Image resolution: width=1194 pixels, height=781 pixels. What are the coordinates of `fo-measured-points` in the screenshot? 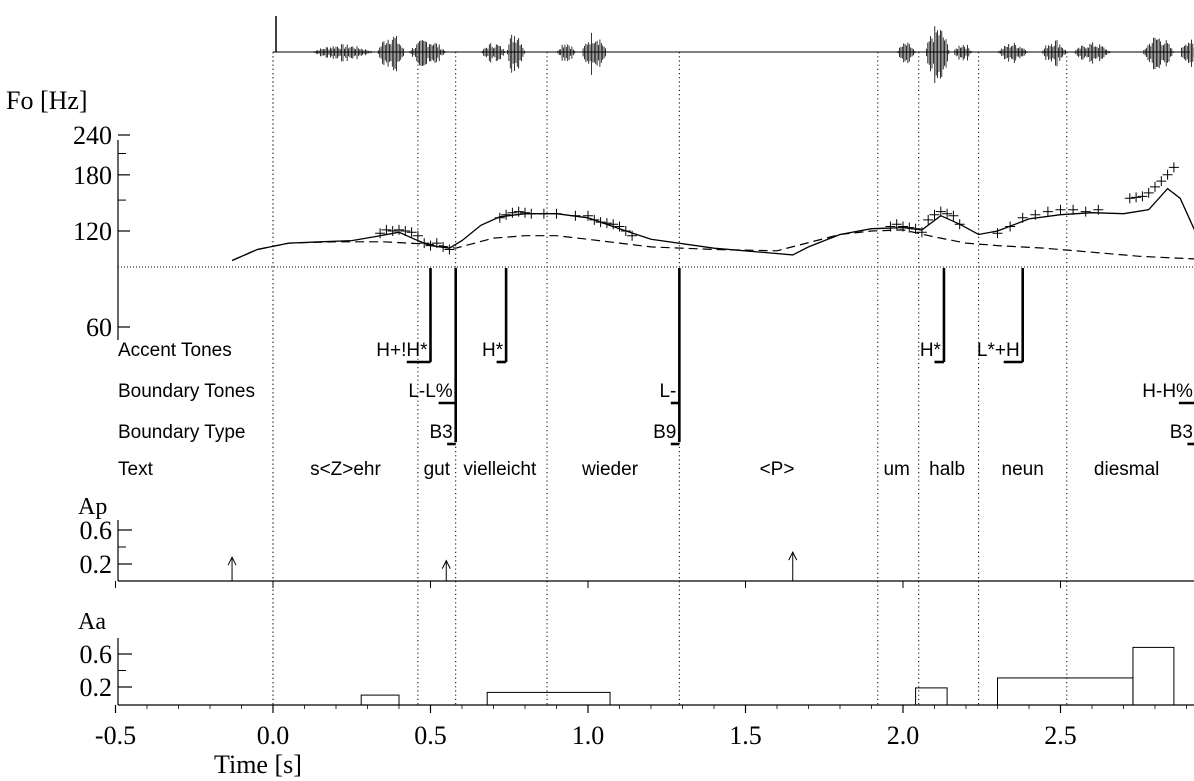 It's located at (777, 208).